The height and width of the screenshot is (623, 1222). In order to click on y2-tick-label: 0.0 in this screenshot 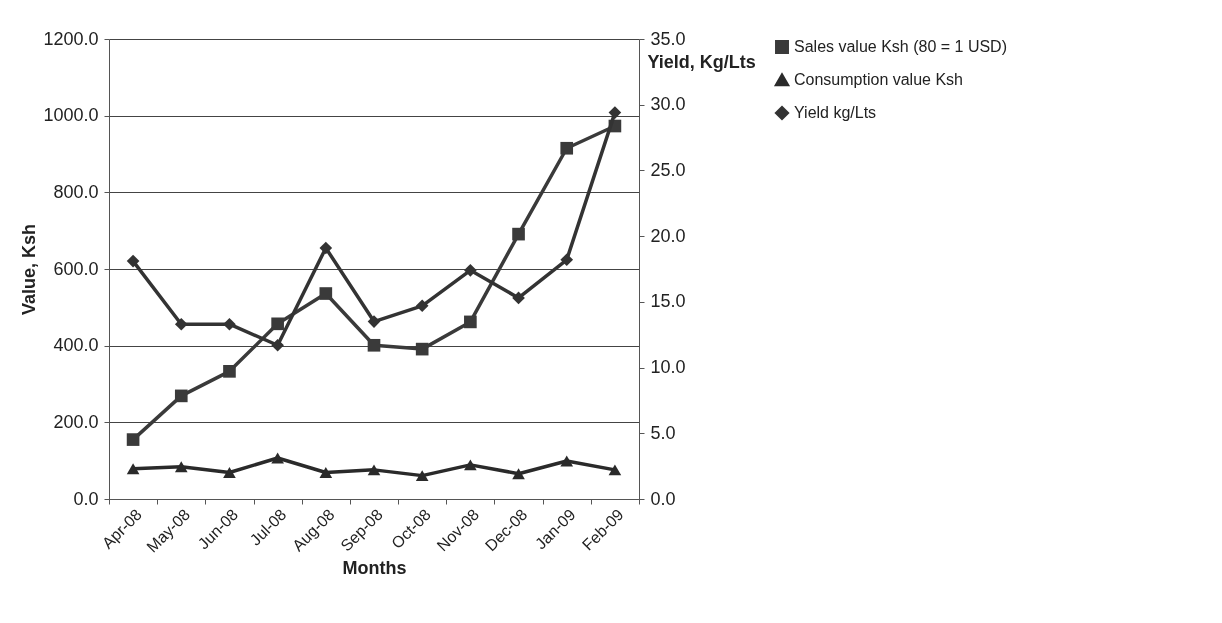, I will do `click(663, 498)`.